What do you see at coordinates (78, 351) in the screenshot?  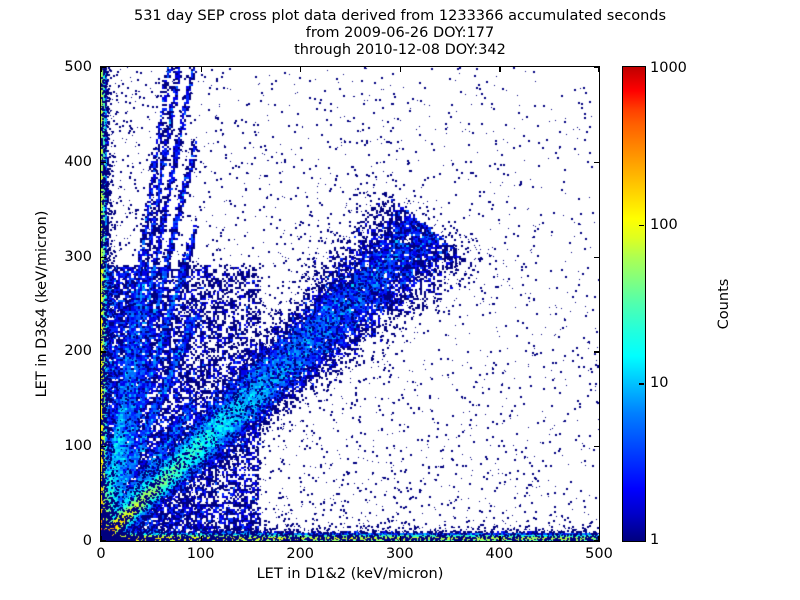 I see `y-tick-label: 200` at bounding box center [78, 351].